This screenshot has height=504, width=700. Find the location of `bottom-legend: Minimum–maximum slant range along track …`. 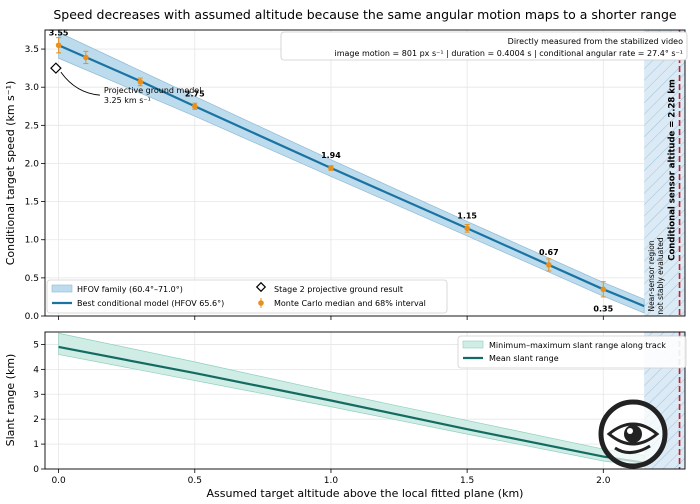

bottom-legend: Minimum–maximum slant range along track … is located at coordinates (572, 352).